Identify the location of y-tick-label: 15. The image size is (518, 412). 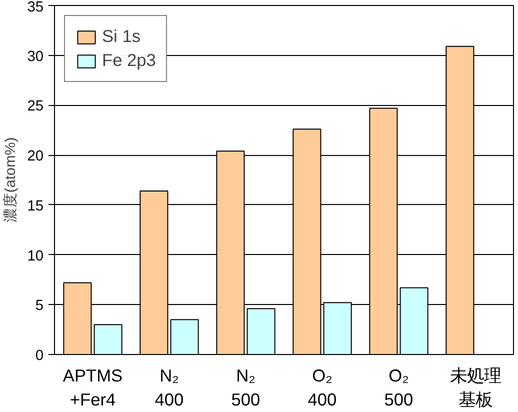
(35, 206).